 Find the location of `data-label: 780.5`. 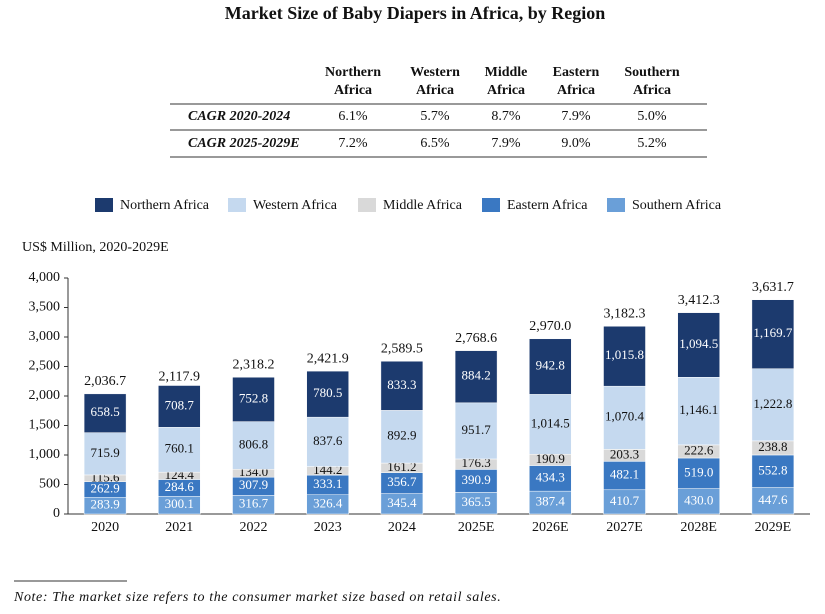

data-label: 780.5 is located at coordinates (327, 392).